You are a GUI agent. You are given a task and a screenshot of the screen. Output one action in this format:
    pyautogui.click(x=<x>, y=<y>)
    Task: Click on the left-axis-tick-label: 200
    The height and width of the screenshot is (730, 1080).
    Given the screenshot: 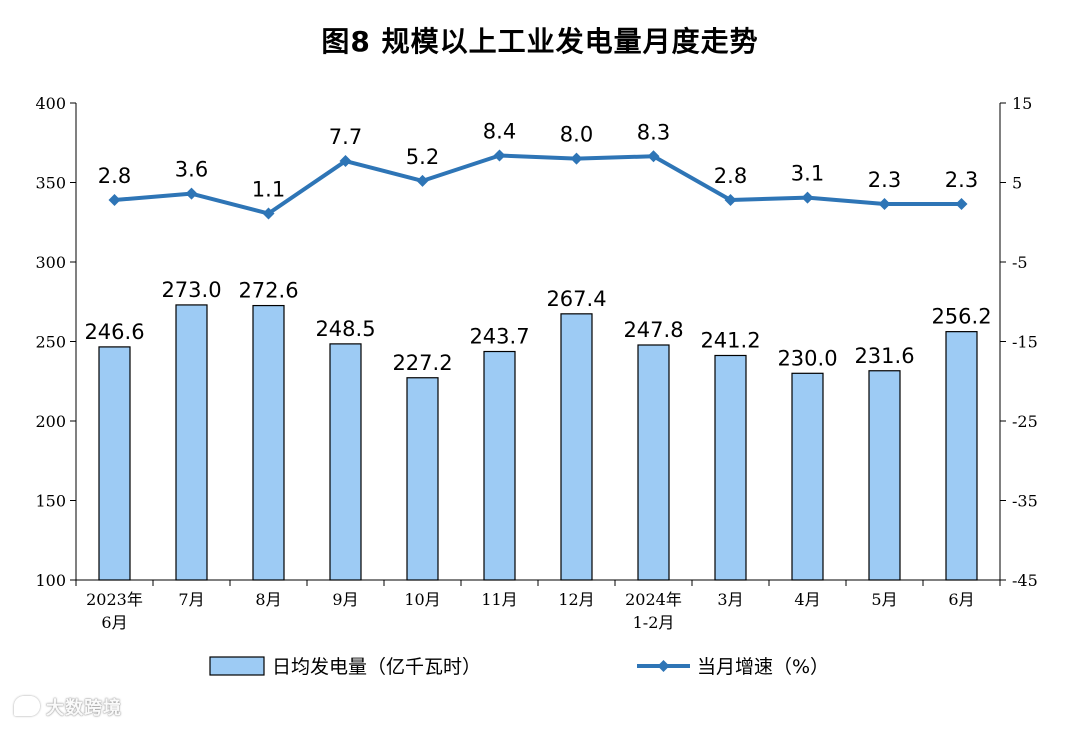 What is the action you would take?
    pyautogui.click(x=50, y=421)
    